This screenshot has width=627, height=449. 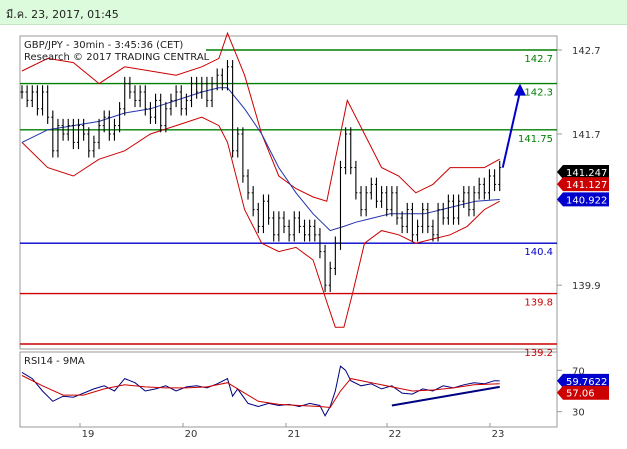 I want to click on rsi-ma-line, so click(x=260, y=392).